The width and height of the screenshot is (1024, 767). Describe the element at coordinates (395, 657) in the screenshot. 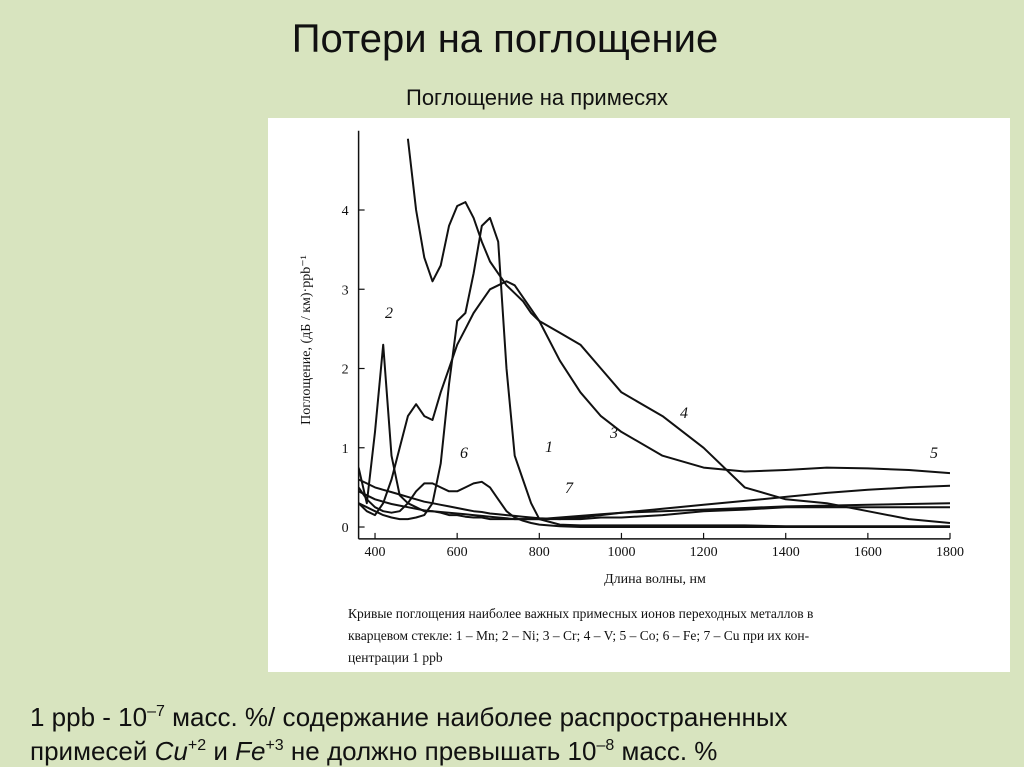

I see `caption-line: центрации 1 ppb` at that location.